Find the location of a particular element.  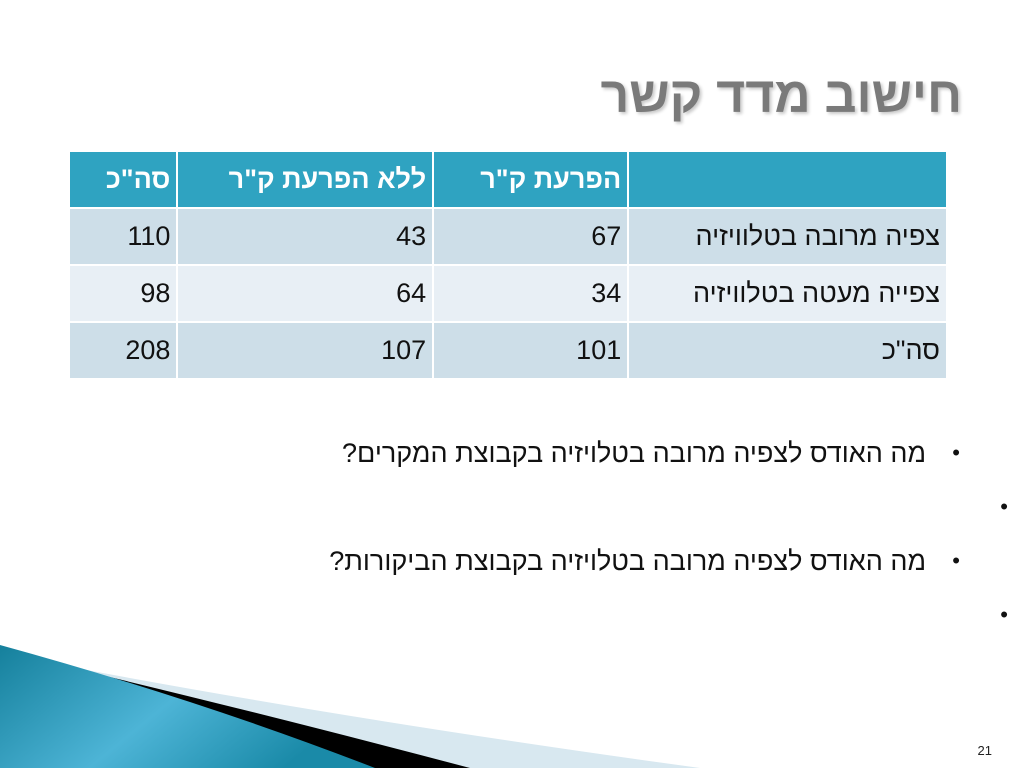

slide-number: 21 is located at coordinates (984, 750).